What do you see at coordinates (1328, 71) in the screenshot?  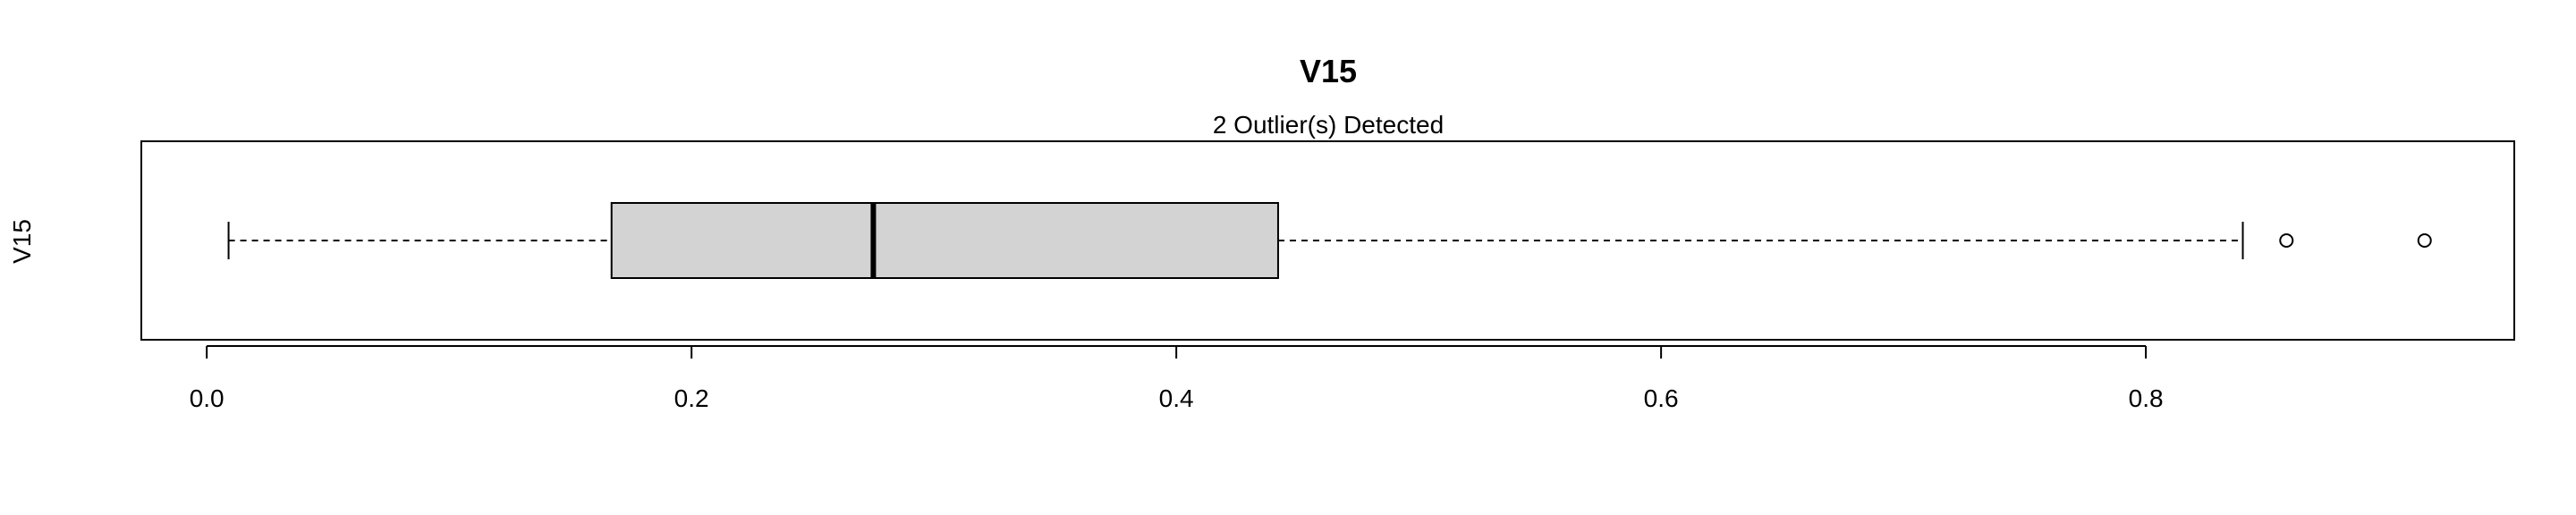 I see `chart-title: V15` at bounding box center [1328, 71].